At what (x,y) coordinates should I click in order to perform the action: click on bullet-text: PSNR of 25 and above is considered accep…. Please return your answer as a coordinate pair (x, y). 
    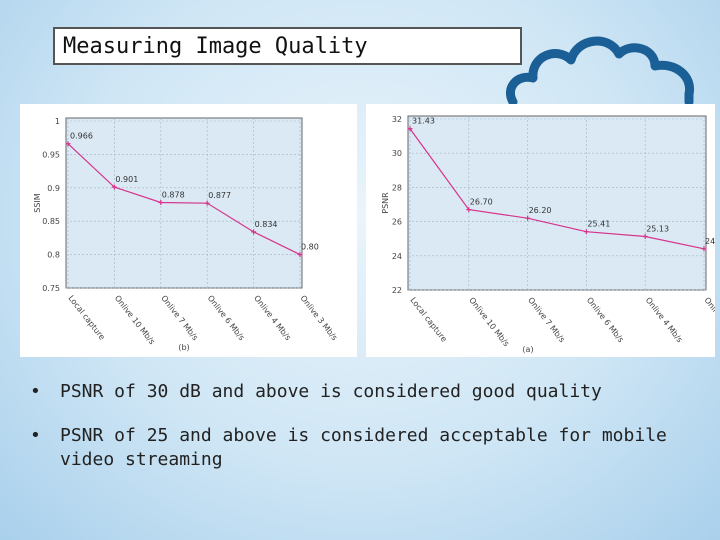
    Looking at the image, I should click on (363, 447).